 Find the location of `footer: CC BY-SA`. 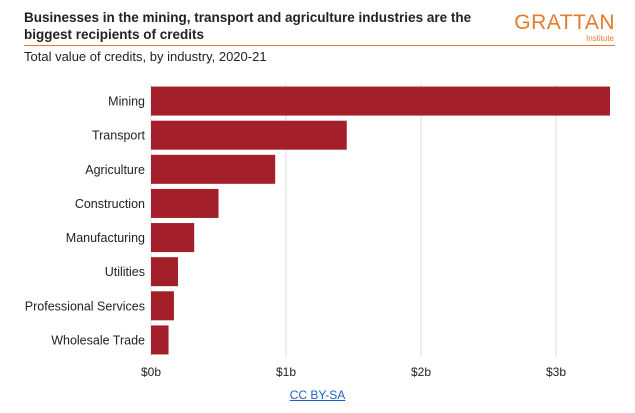

footer: CC BY-SA is located at coordinates (317, 395).